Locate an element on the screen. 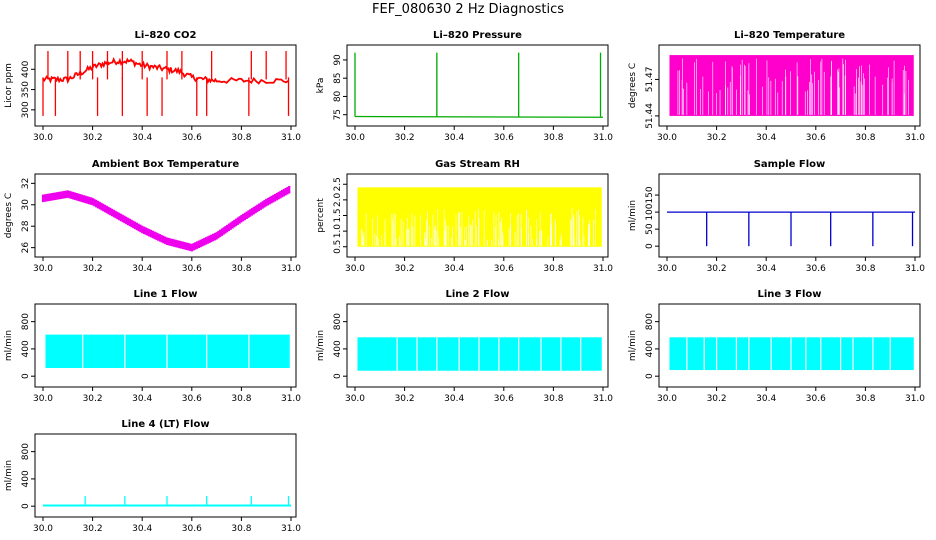 The image size is (936, 540). data-line1-flow is located at coordinates (167, 351).